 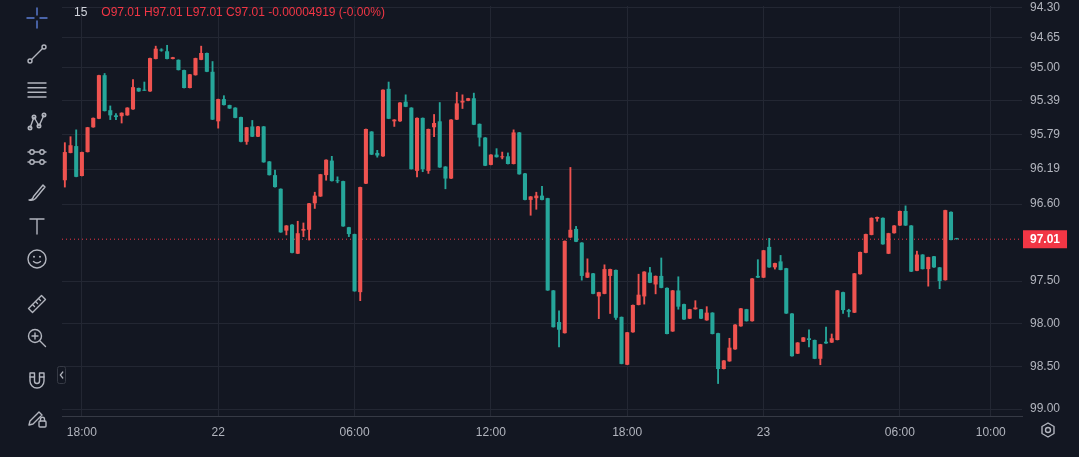 I want to click on y-tick-label: 96.60, so click(x=1045, y=203).